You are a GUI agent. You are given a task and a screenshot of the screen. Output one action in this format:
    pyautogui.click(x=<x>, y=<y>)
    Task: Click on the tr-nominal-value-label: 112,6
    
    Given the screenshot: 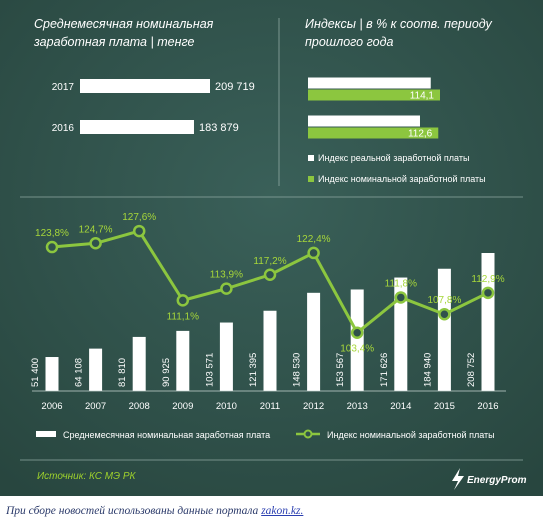 What is the action you would take?
    pyautogui.click(x=420, y=134)
    